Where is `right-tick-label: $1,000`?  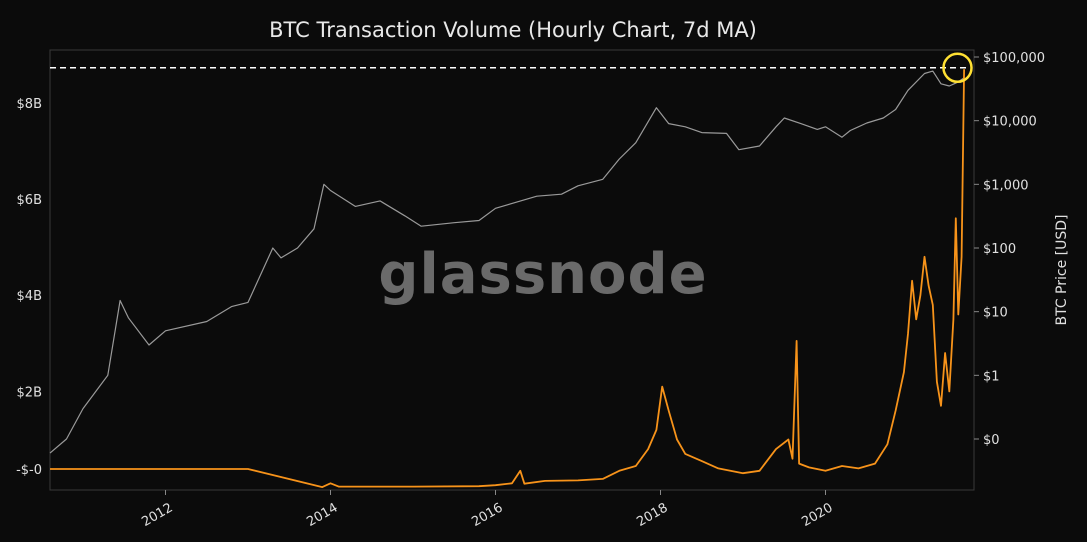
right-tick-label: $1,000 is located at coordinates (1006, 185).